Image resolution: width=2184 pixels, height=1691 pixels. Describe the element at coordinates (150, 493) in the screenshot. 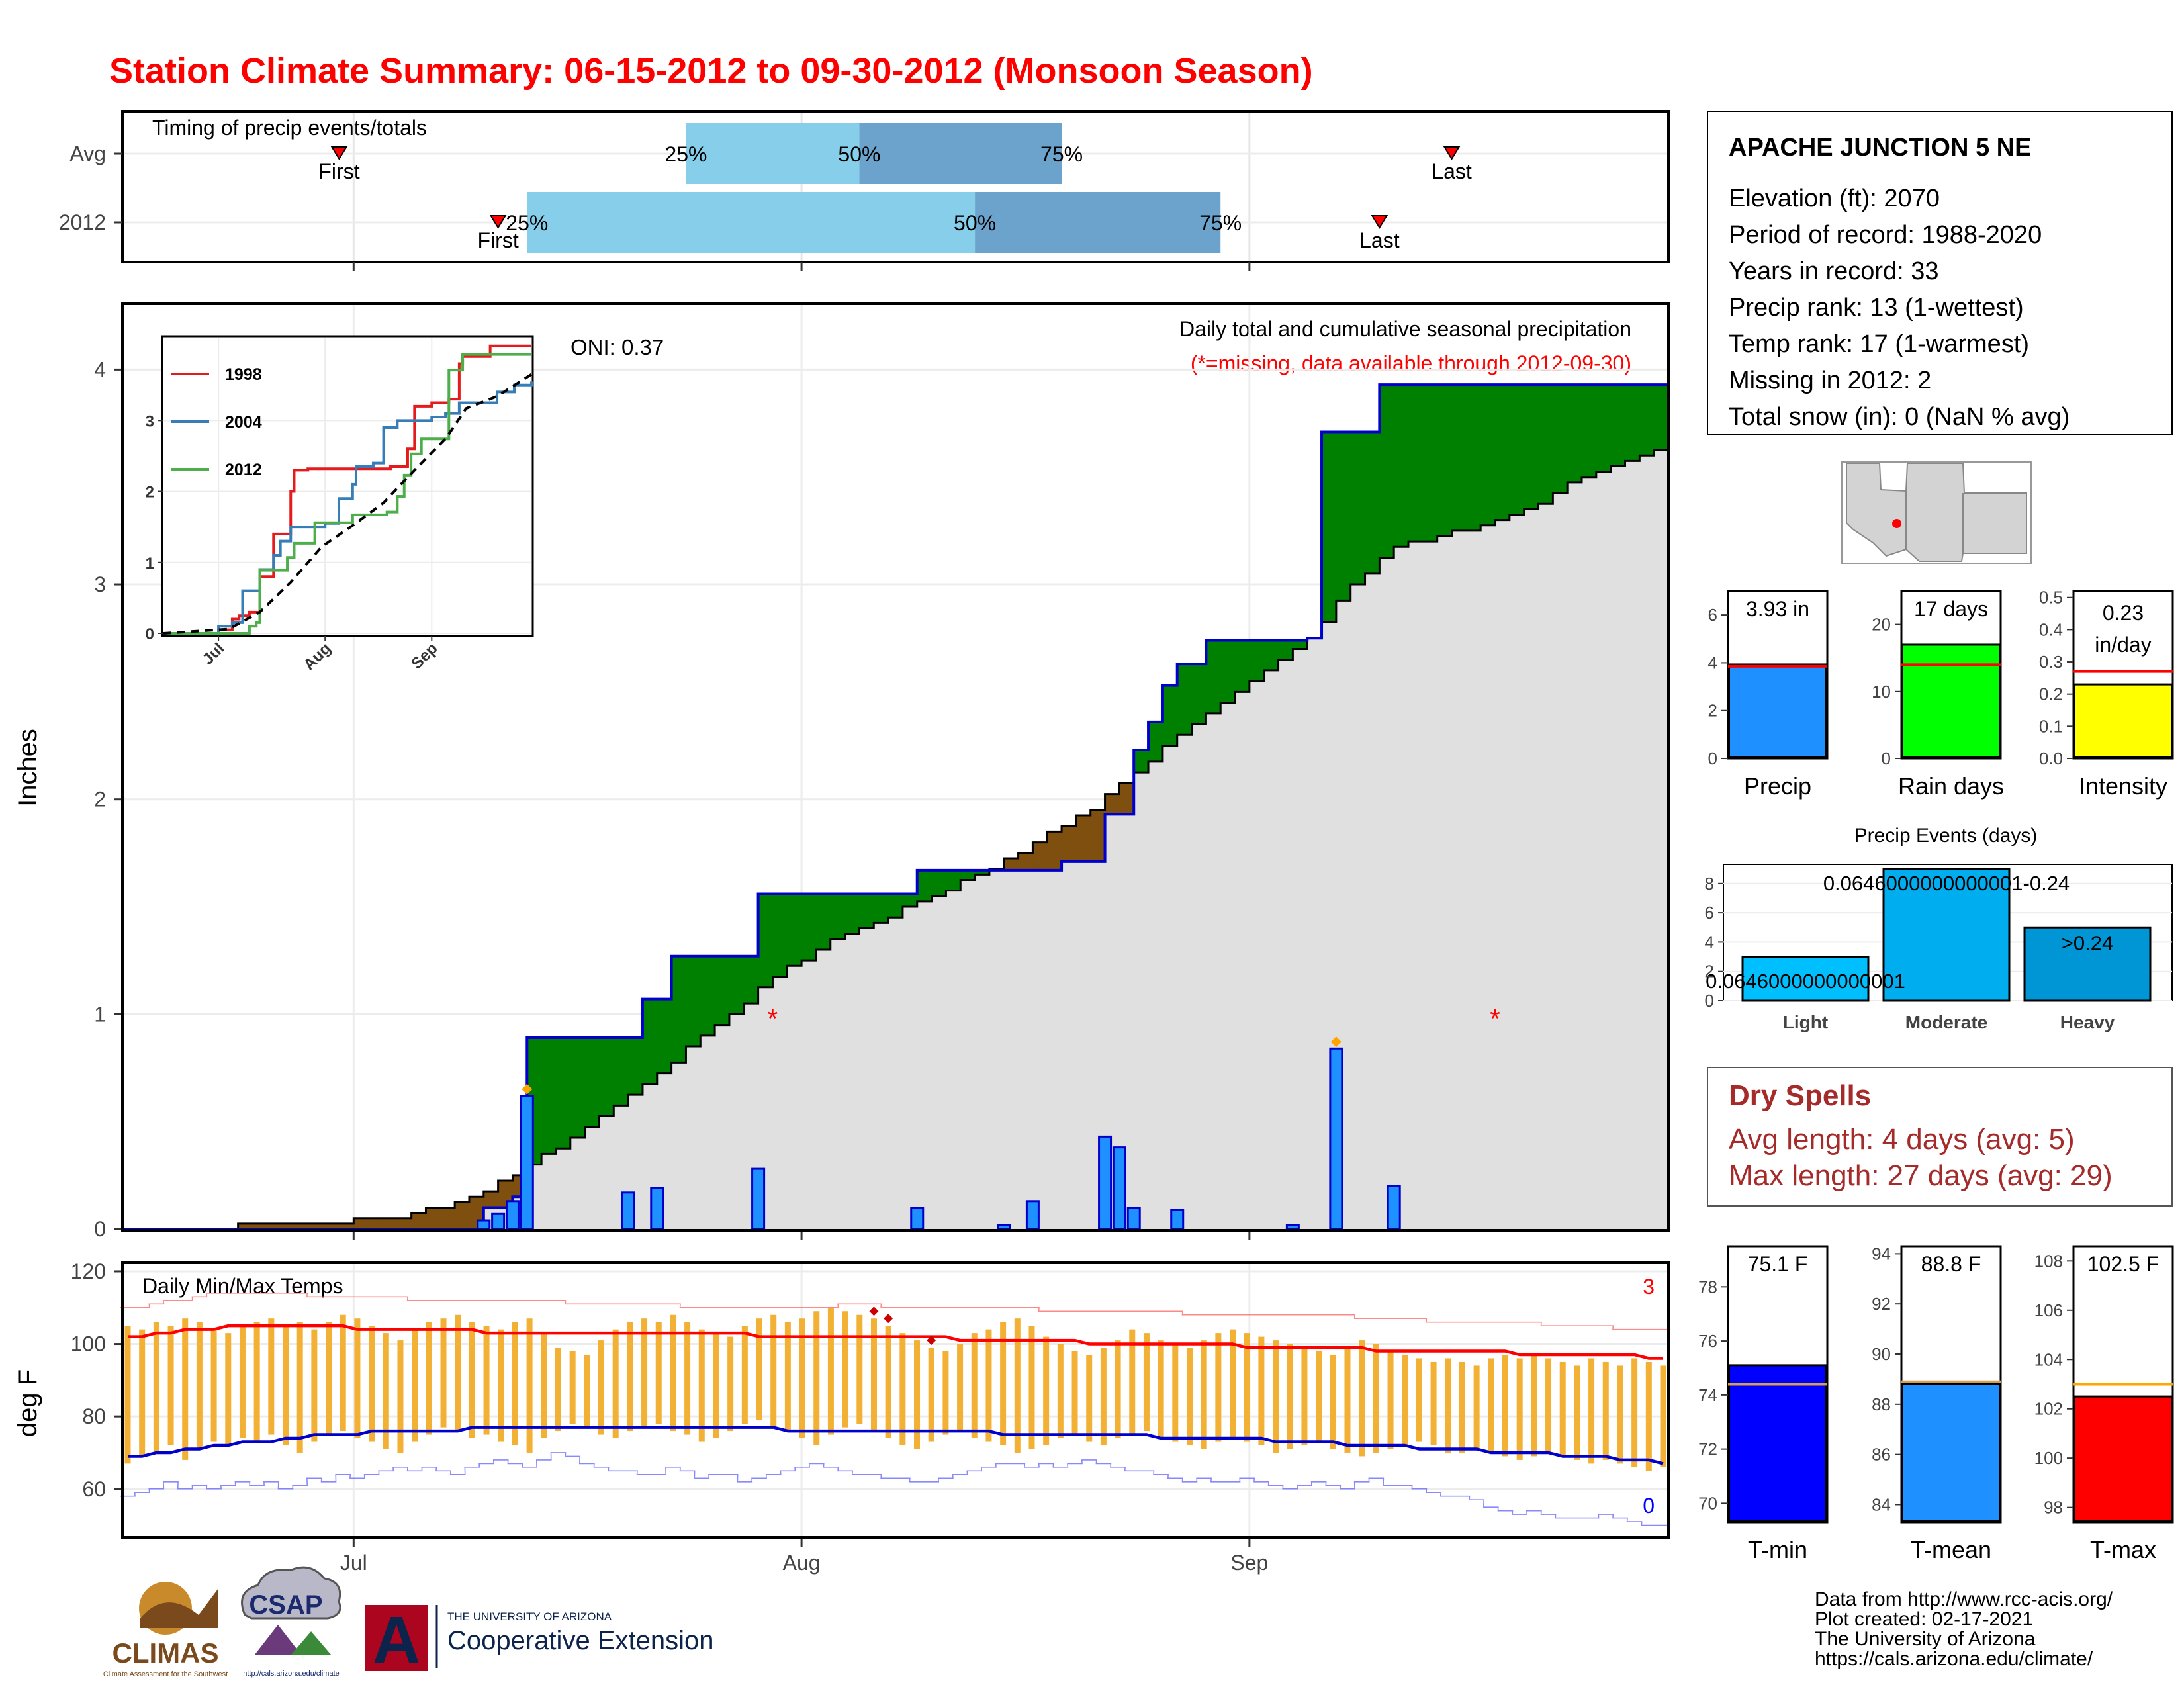

I see `inset-y-tick-label: 2` at that location.